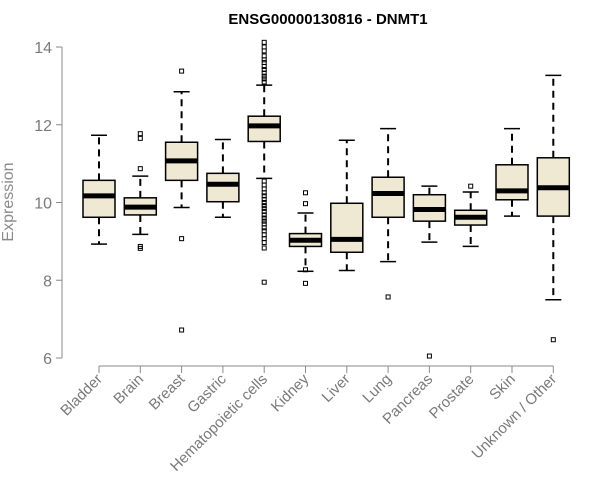  Describe the element at coordinates (502, 387) in the screenshot. I see `x-tick-label: Skin` at that location.